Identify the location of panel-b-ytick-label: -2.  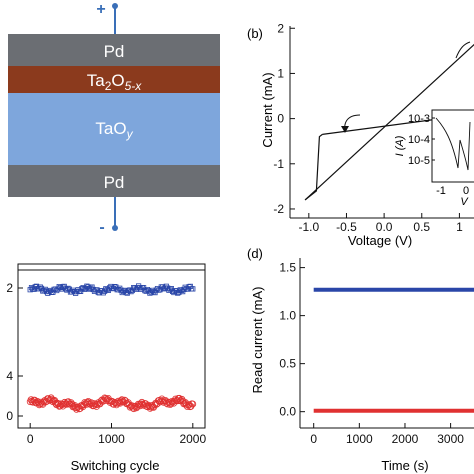
(278, 209).